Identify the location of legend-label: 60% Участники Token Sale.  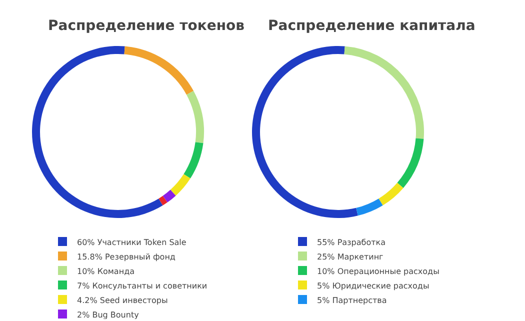
(131, 242).